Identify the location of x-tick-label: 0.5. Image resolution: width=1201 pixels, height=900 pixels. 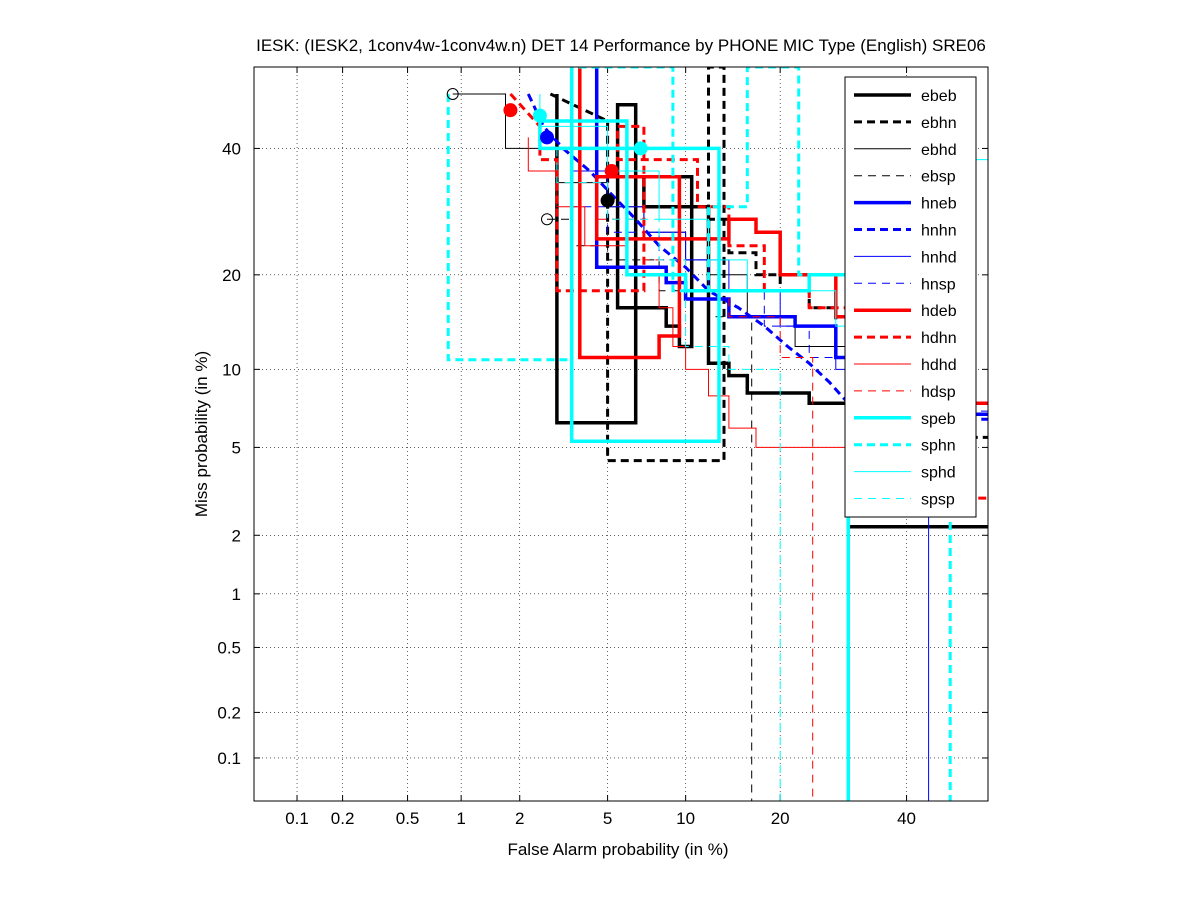
(408, 818).